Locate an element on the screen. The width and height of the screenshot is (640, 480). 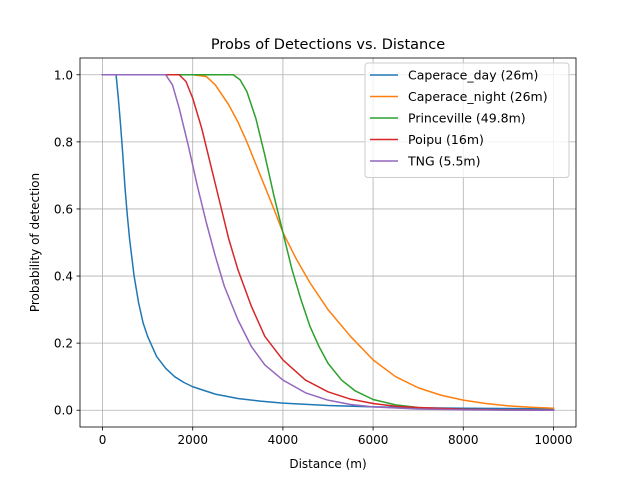
legend-entry: Caperace_night (26m) is located at coordinates (478, 96).